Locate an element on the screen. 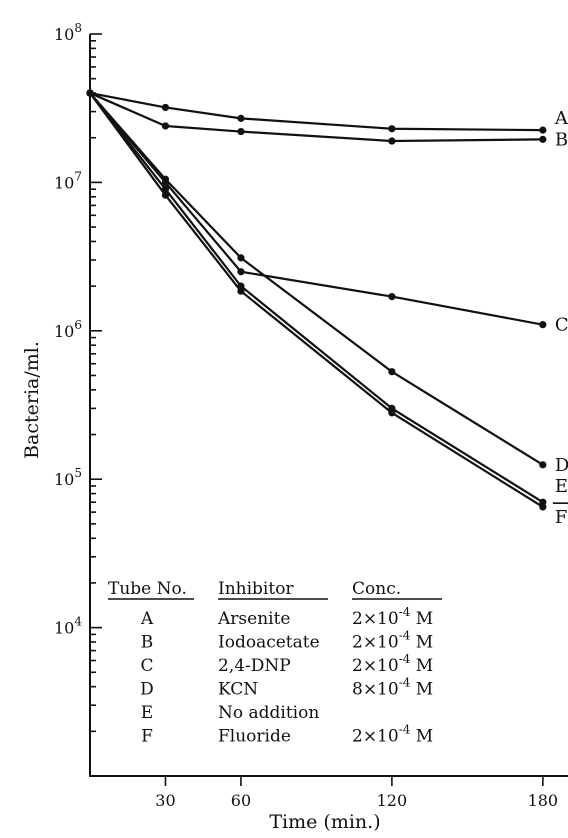 The height and width of the screenshot is (838, 568). legend-inhibitor: Iodoacetate is located at coordinates (269, 643).